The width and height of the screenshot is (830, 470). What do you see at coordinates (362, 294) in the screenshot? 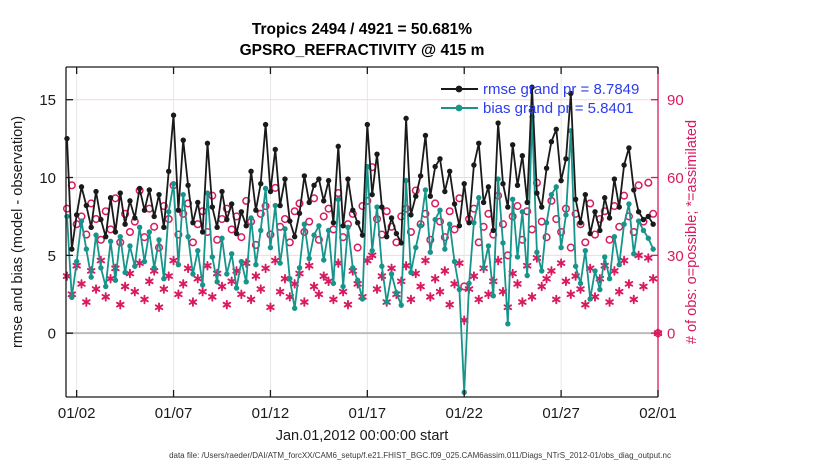
I see `assimilated-markers` at bounding box center [362, 294].